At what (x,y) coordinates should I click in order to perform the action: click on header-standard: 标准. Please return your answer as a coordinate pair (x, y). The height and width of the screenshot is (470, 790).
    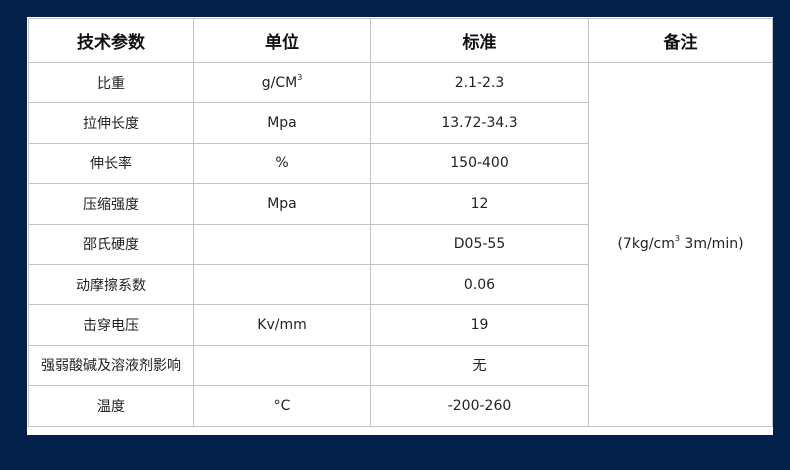
    Looking at the image, I should click on (479, 40).